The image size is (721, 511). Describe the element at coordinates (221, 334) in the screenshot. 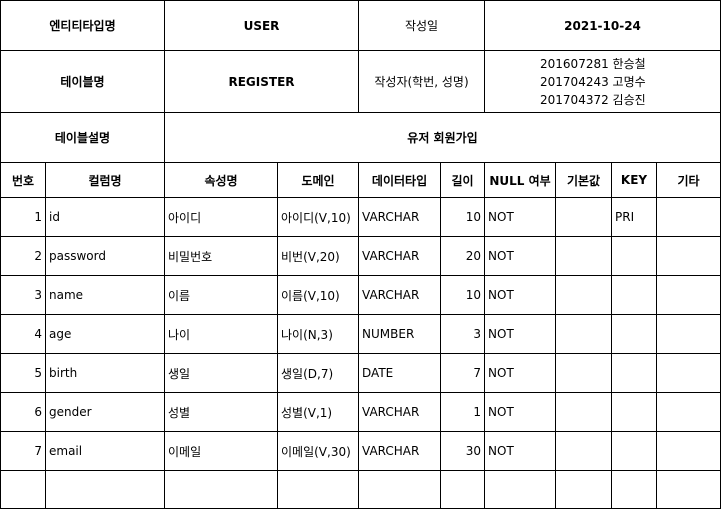

I see `row-attr: 나이` at that location.